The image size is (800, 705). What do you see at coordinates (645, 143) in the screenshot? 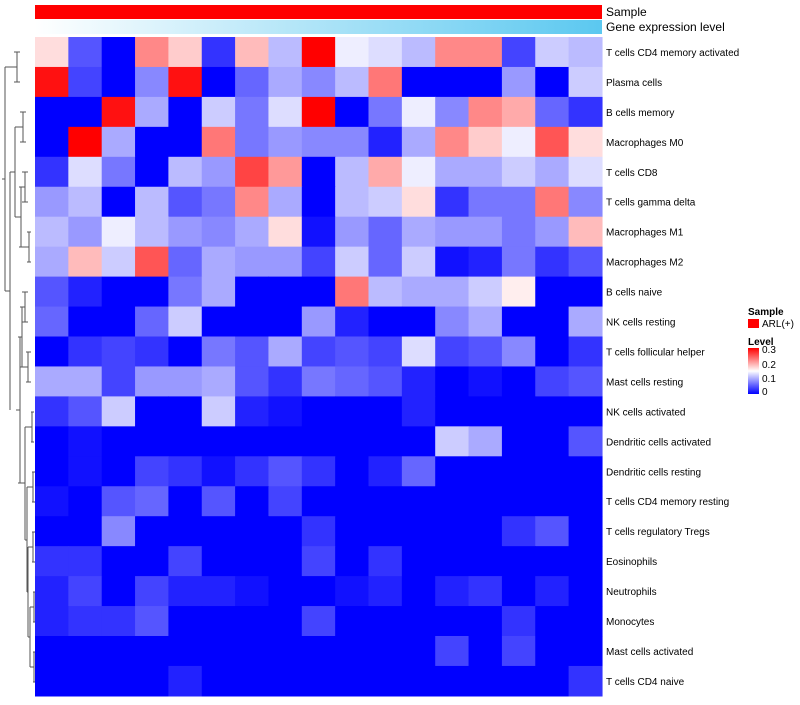
I see `row-label: Macrophages M0` at bounding box center [645, 143].